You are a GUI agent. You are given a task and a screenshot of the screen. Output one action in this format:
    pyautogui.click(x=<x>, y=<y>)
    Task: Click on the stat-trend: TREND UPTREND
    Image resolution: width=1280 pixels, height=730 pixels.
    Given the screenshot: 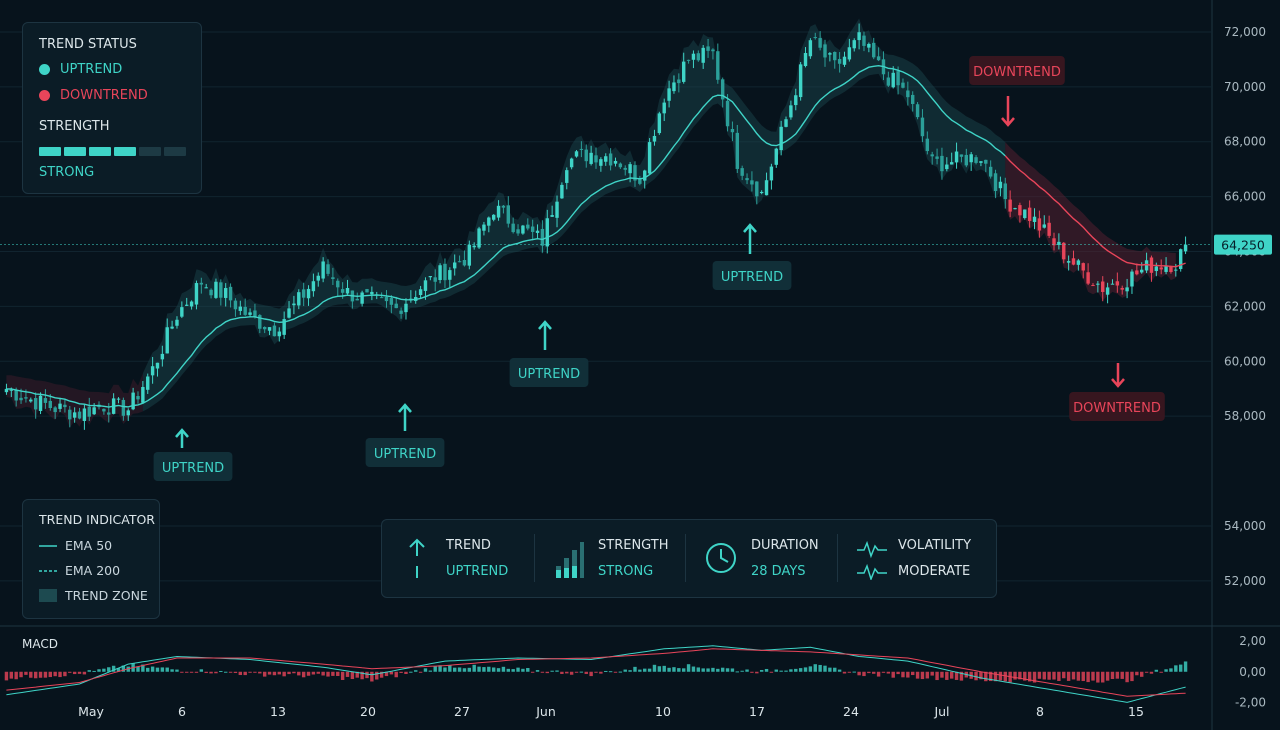 What is the action you would take?
    pyautogui.click(x=471, y=558)
    